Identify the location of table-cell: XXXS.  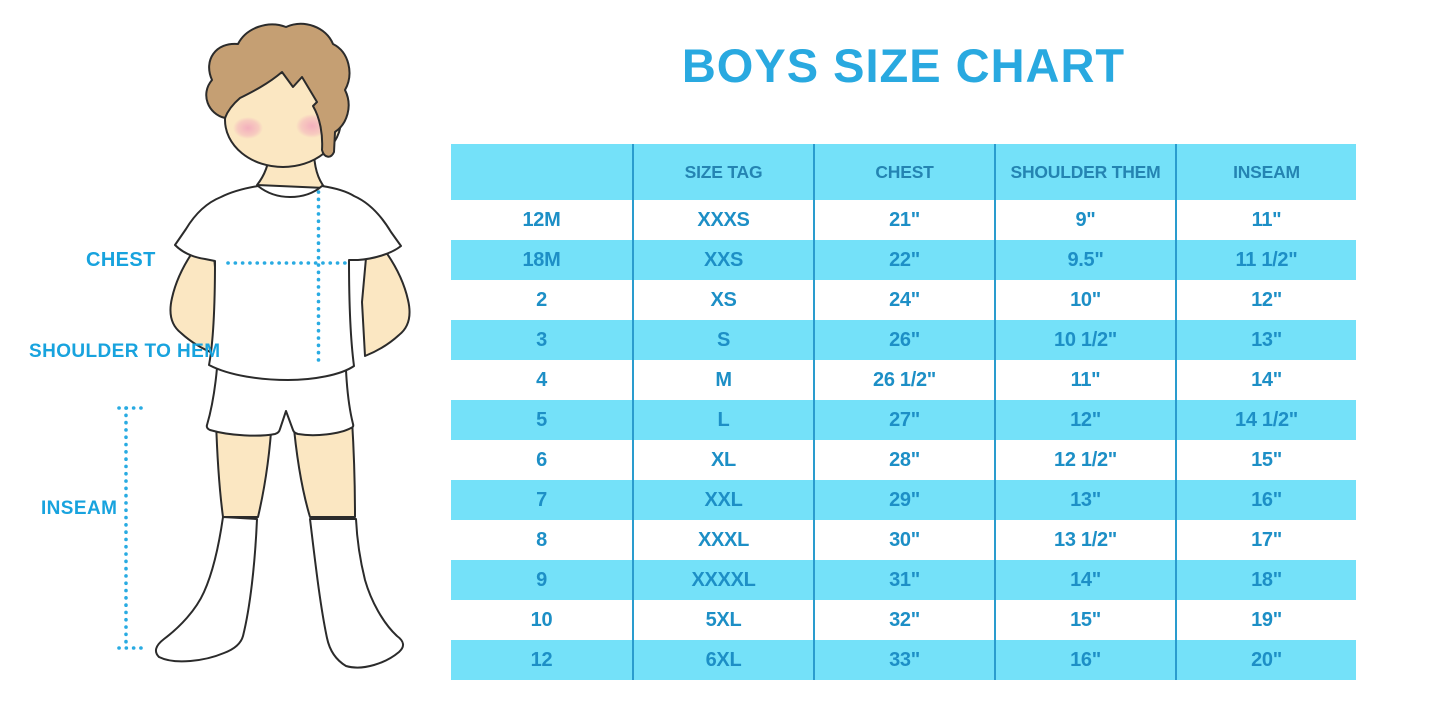
(722, 220).